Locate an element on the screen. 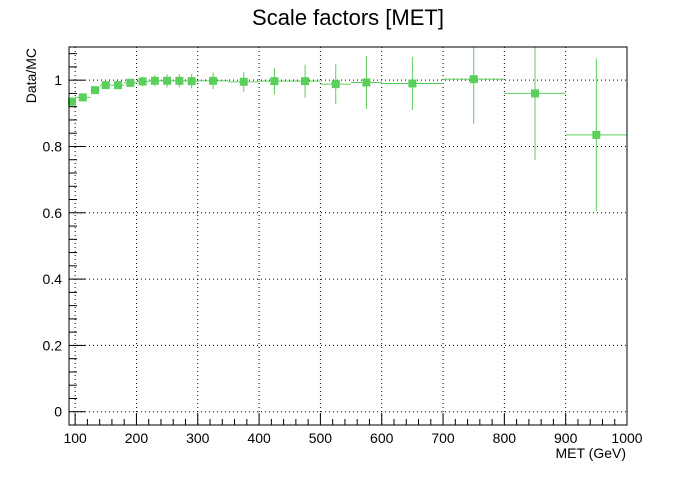 The width and height of the screenshot is (696, 477). chart-title: Scale factors [MET] is located at coordinates (348, 17).